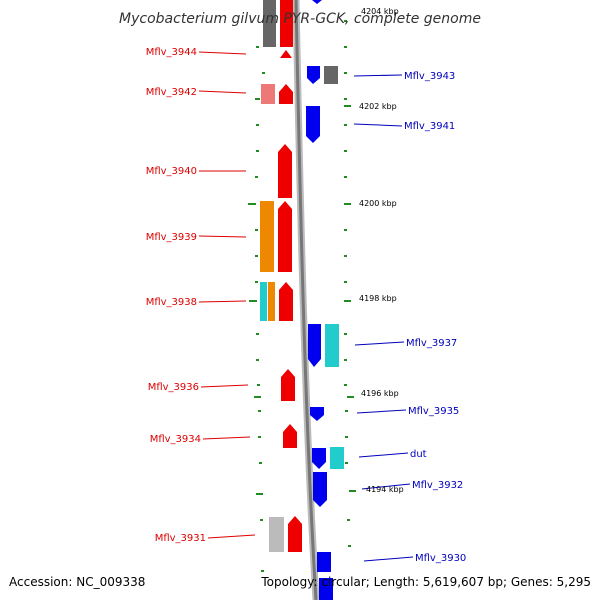 The image size is (600, 600). Describe the element at coordinates (418, 454) in the screenshot. I see `gene-label: dut` at that location.